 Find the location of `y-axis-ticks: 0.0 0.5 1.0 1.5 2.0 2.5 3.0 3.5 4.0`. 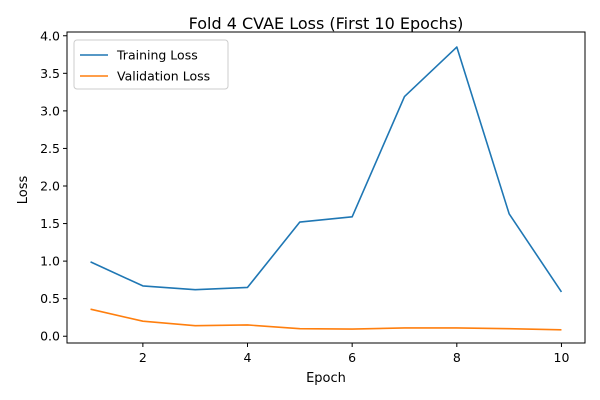

y-axis-ticks: 0.0 0.5 1.0 1.5 2.0 2.5 3.0 3.5 4.0 is located at coordinates (53, 186).